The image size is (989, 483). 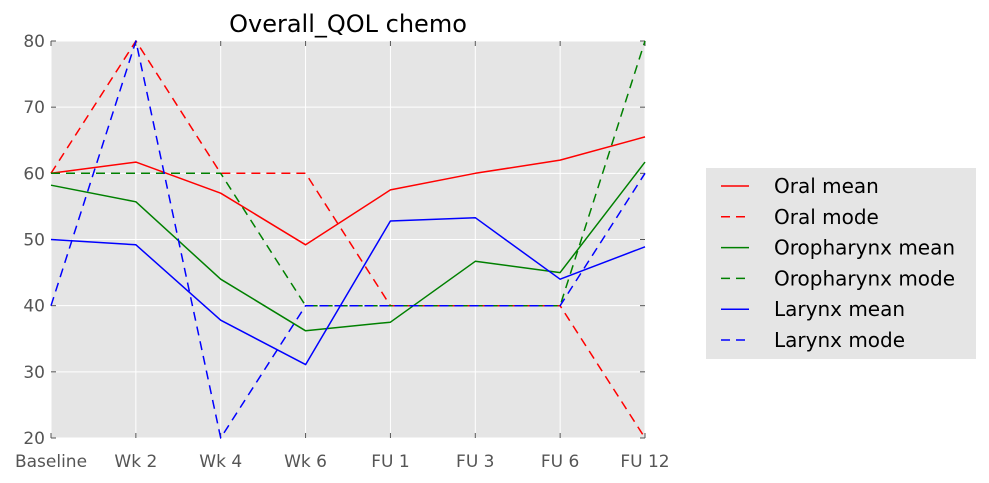 I want to click on legend-label: Oropharynx mode, so click(x=864, y=278).